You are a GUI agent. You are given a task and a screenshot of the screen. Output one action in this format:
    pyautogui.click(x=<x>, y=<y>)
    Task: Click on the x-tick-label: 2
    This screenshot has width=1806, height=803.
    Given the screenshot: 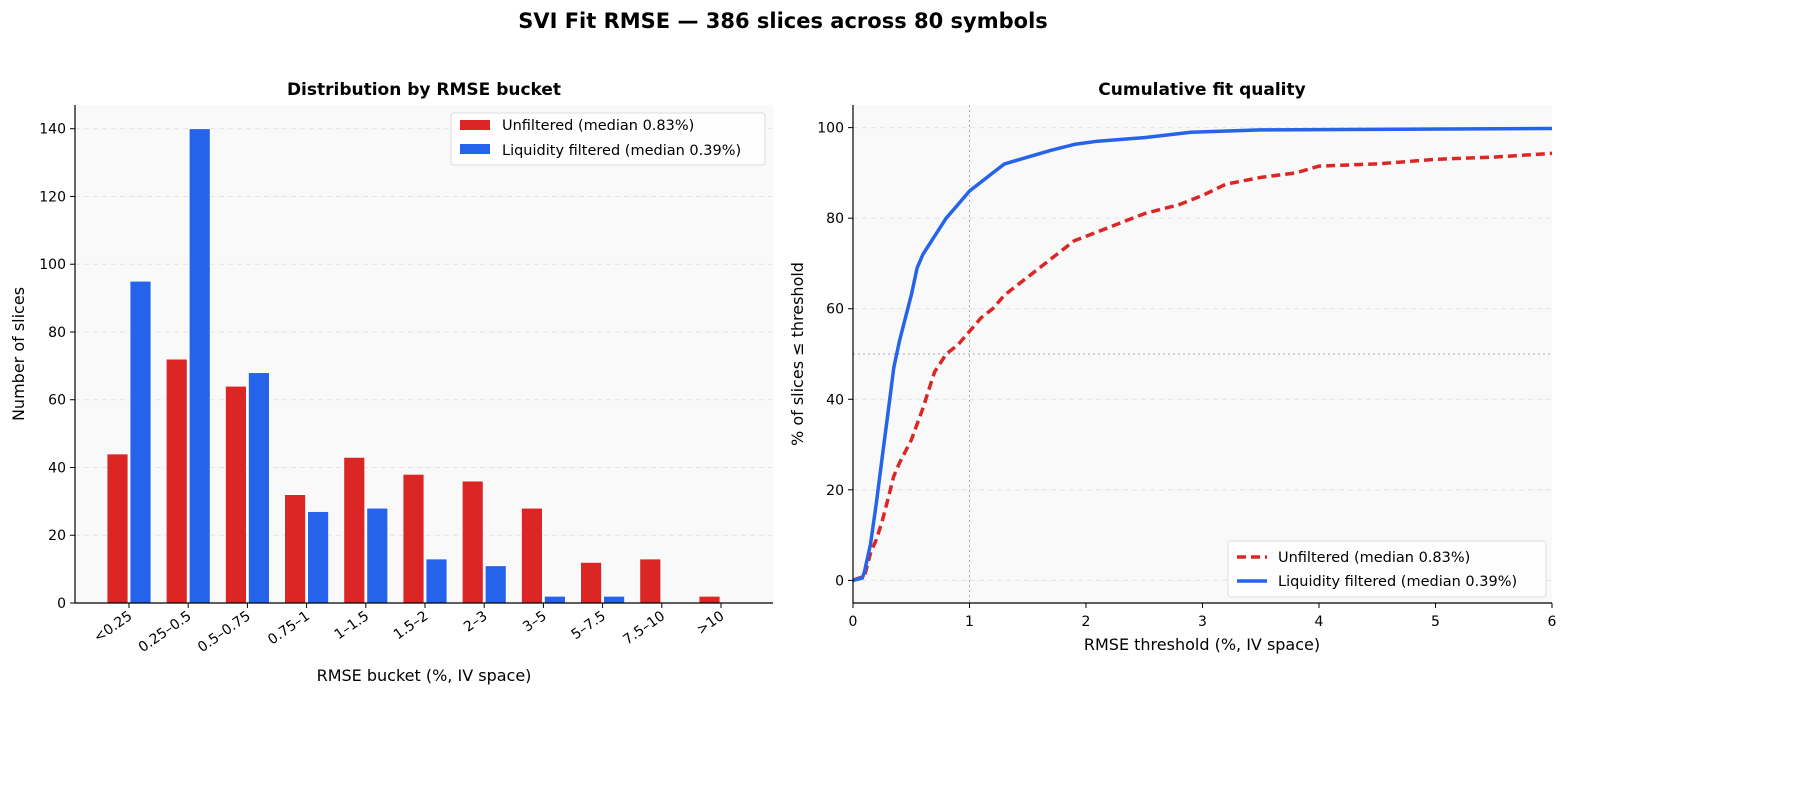 What is the action you would take?
    pyautogui.click(x=1086, y=622)
    